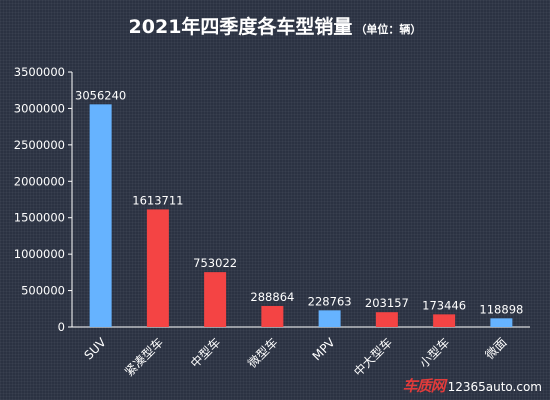 Image resolution: width=550 pixels, height=400 pixels. Describe the element at coordinates (205, 353) in the screenshot. I see `x-tick-label: 中型车` at that location.